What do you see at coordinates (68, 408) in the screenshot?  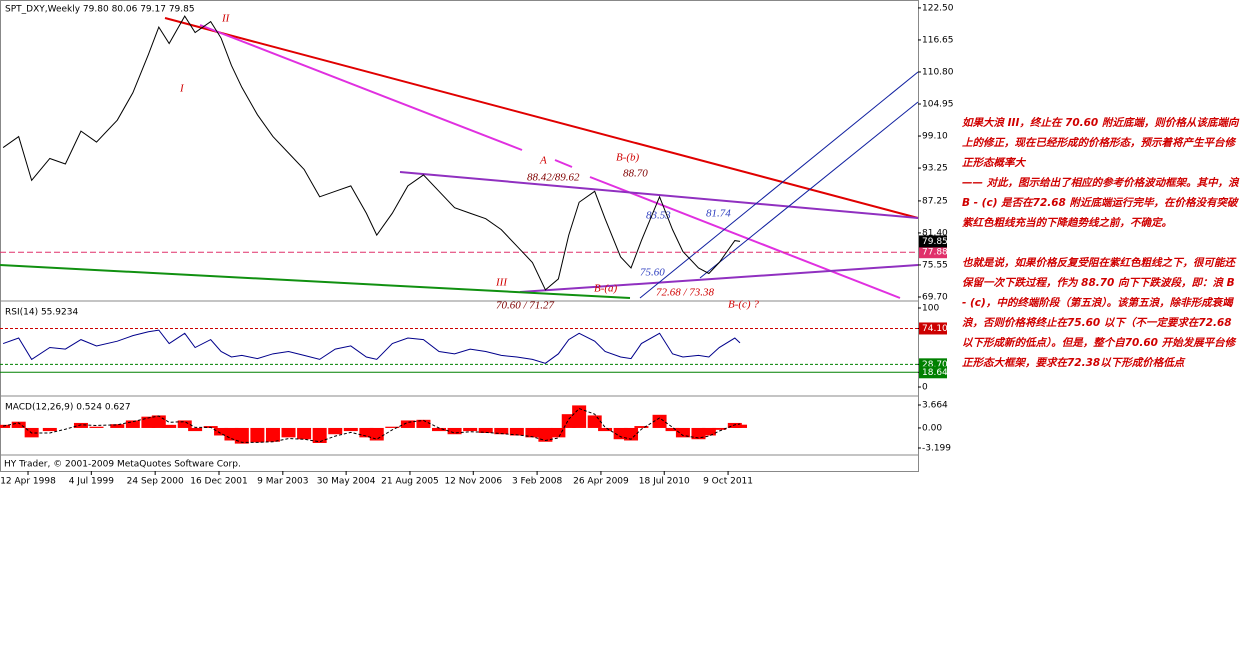 I see `macd-title: MACD(12,26,9) 0.524 0.627` at bounding box center [68, 408].